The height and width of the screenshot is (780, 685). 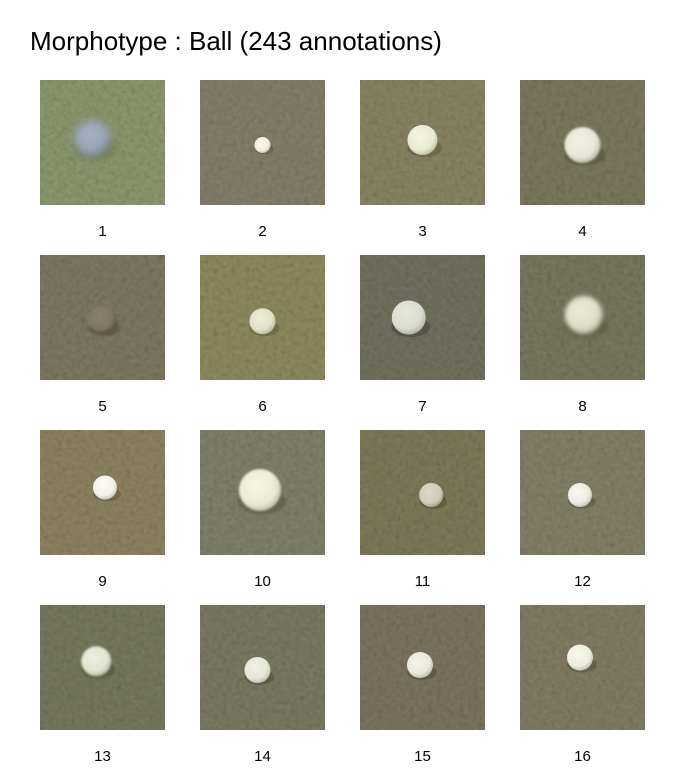 I want to click on thumbnail-caption: 1, so click(x=102, y=231).